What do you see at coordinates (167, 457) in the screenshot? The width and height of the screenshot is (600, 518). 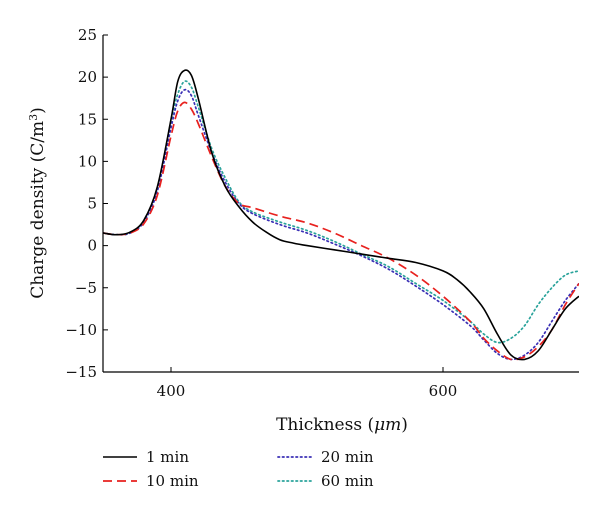 I see `legend-label-1-min: 1 min` at bounding box center [167, 457].